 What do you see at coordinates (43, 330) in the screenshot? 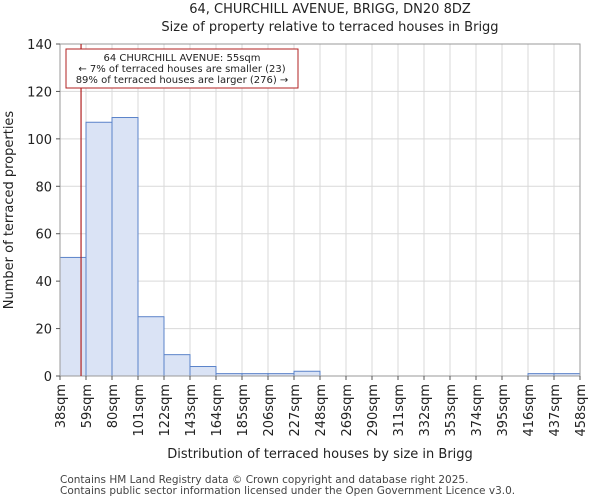
I see `y-tick-label: 20` at bounding box center [43, 330].